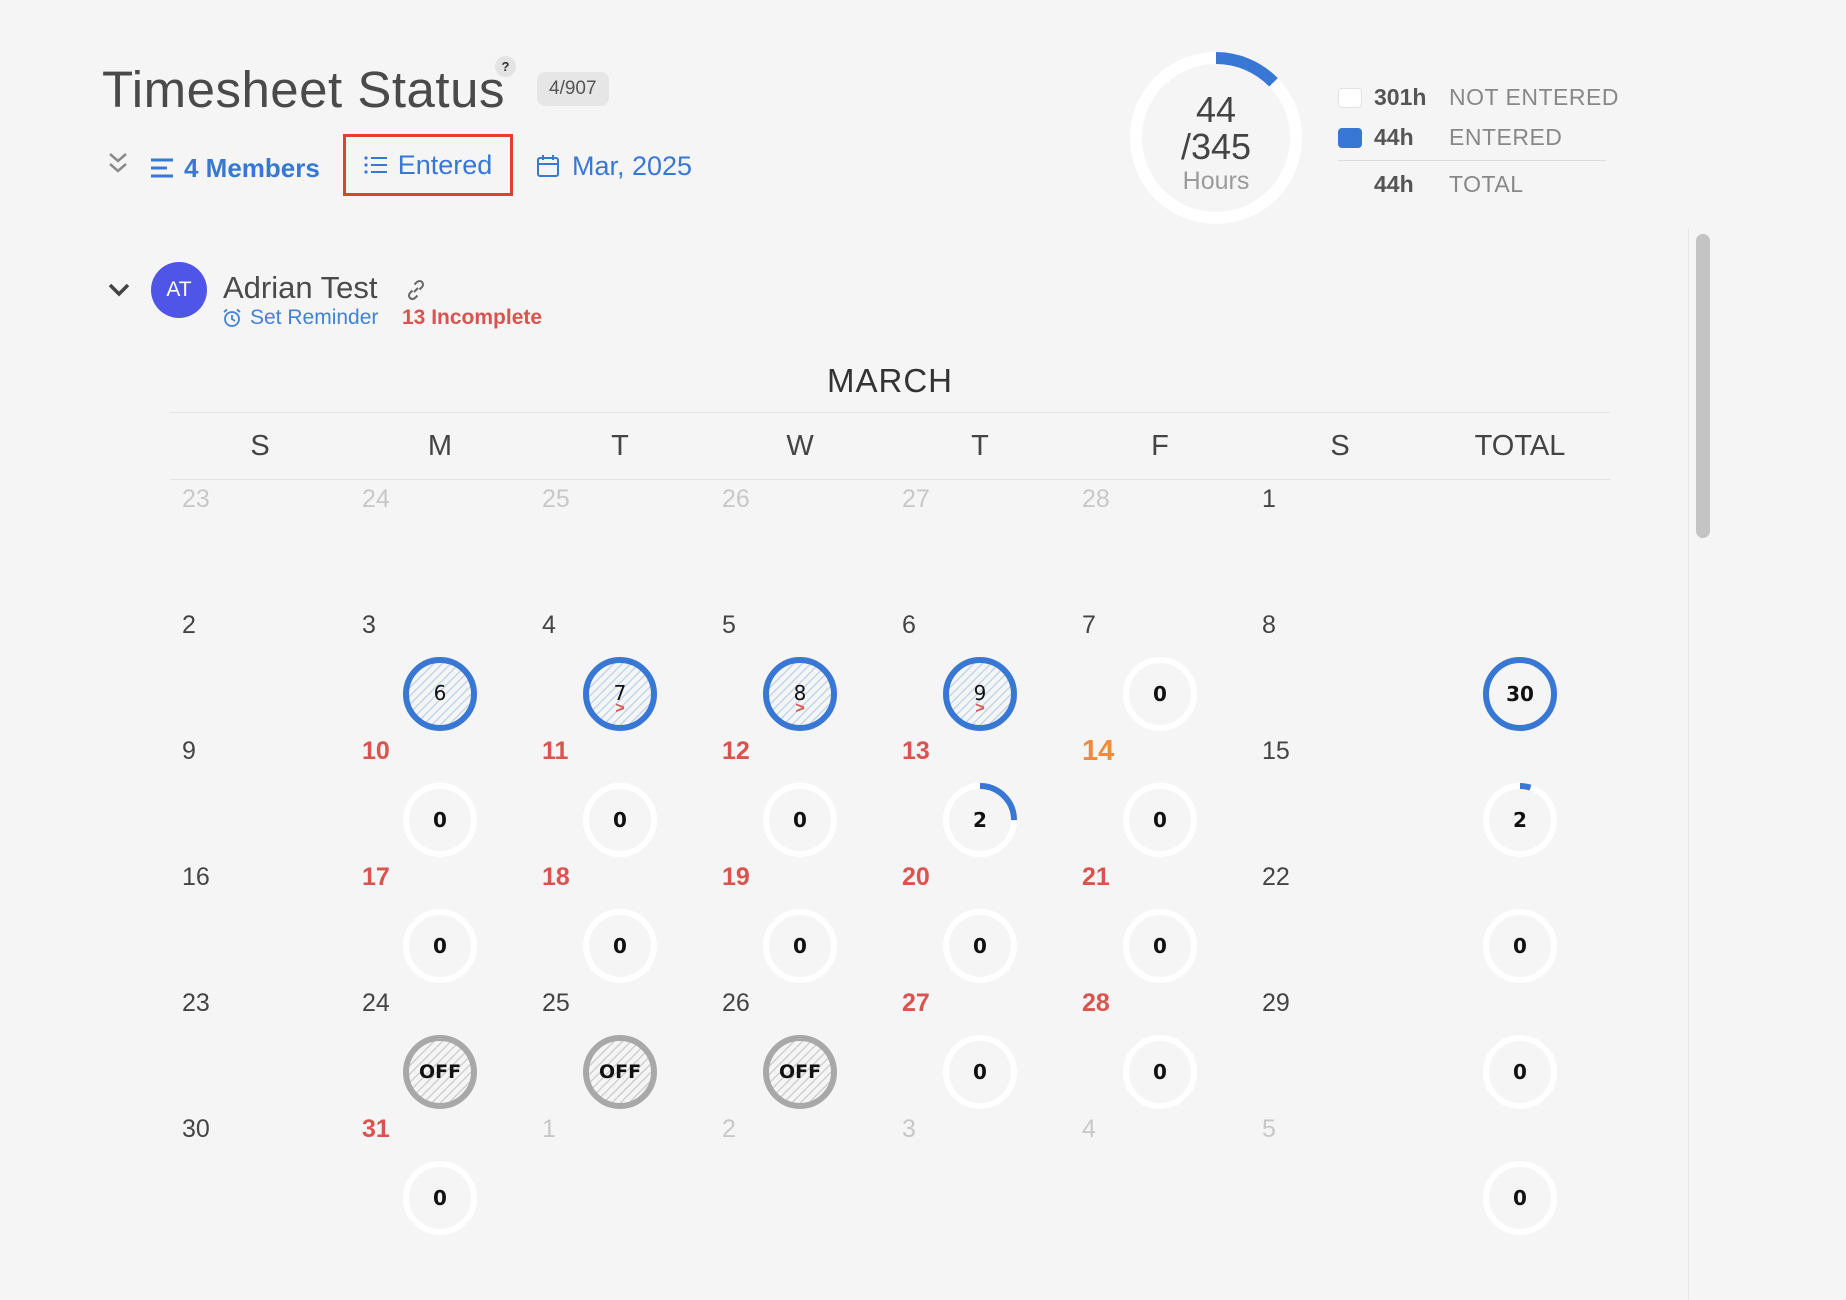 This screenshot has height=1300, width=1846. I want to click on member-name: Adrian Test, so click(300, 287).